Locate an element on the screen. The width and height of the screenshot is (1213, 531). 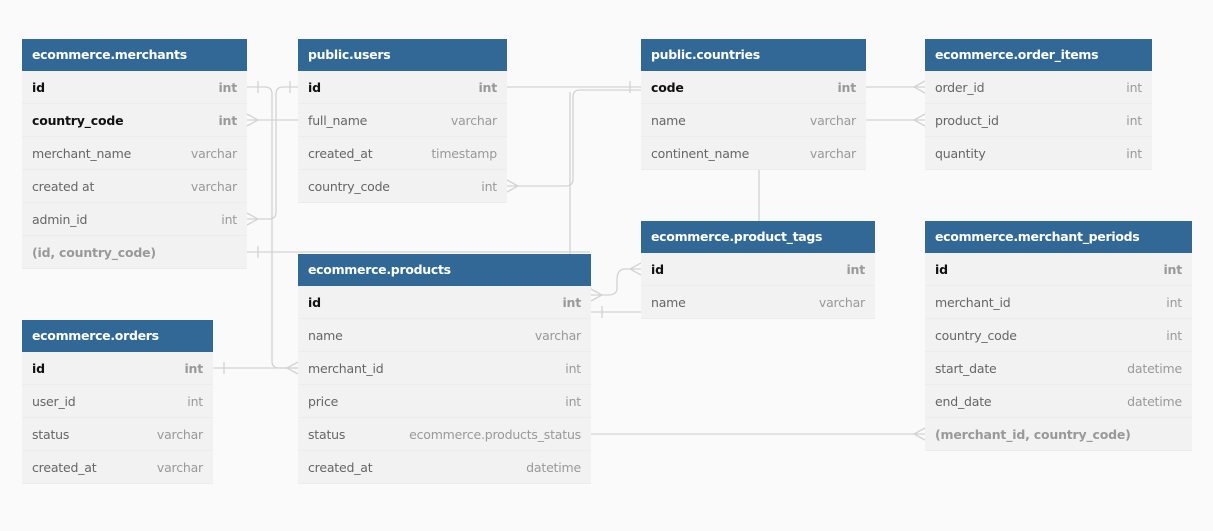
field-row: created_at datetime is located at coordinates (444, 467).